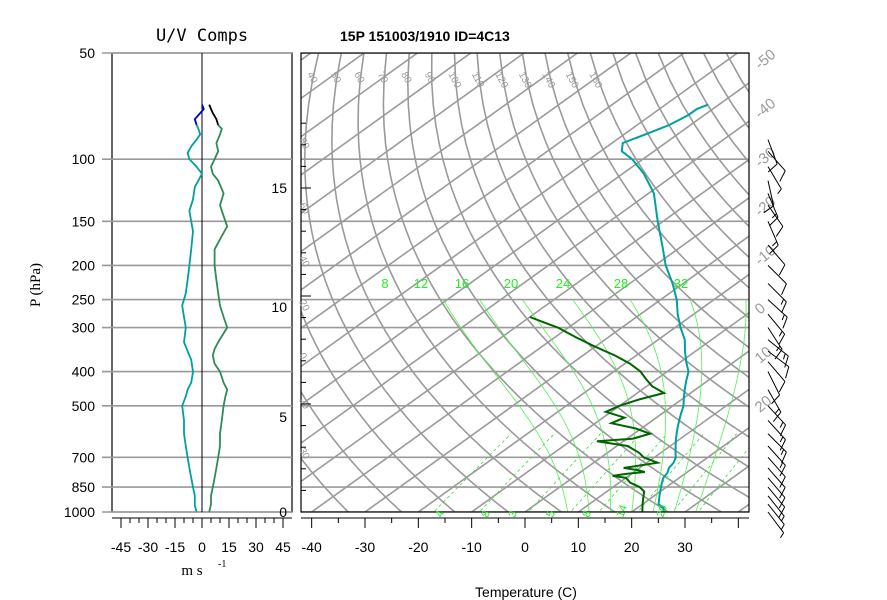 The height and width of the screenshot is (600, 887). I want to click on adiabat-side-label: 20, so click(303, 305).